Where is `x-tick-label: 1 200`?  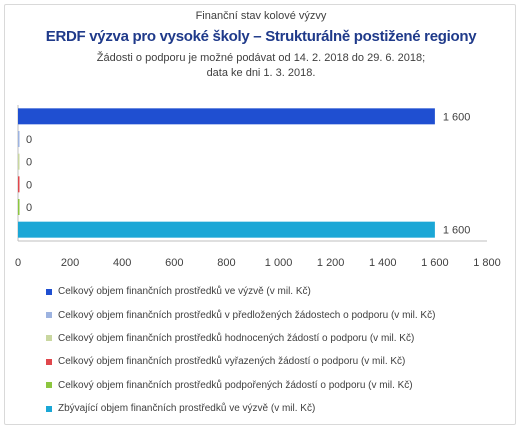 x-tick-label: 1 200 is located at coordinates (331, 263).